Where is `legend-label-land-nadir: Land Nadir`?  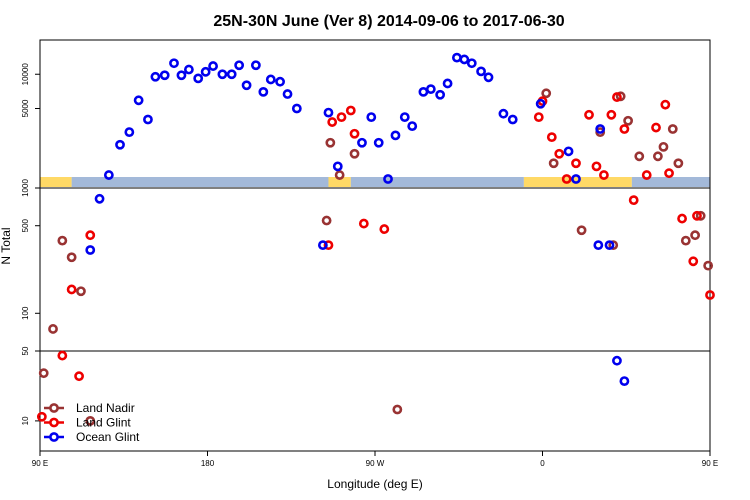 legend-label-land-nadir: Land Nadir is located at coordinates (105, 408).